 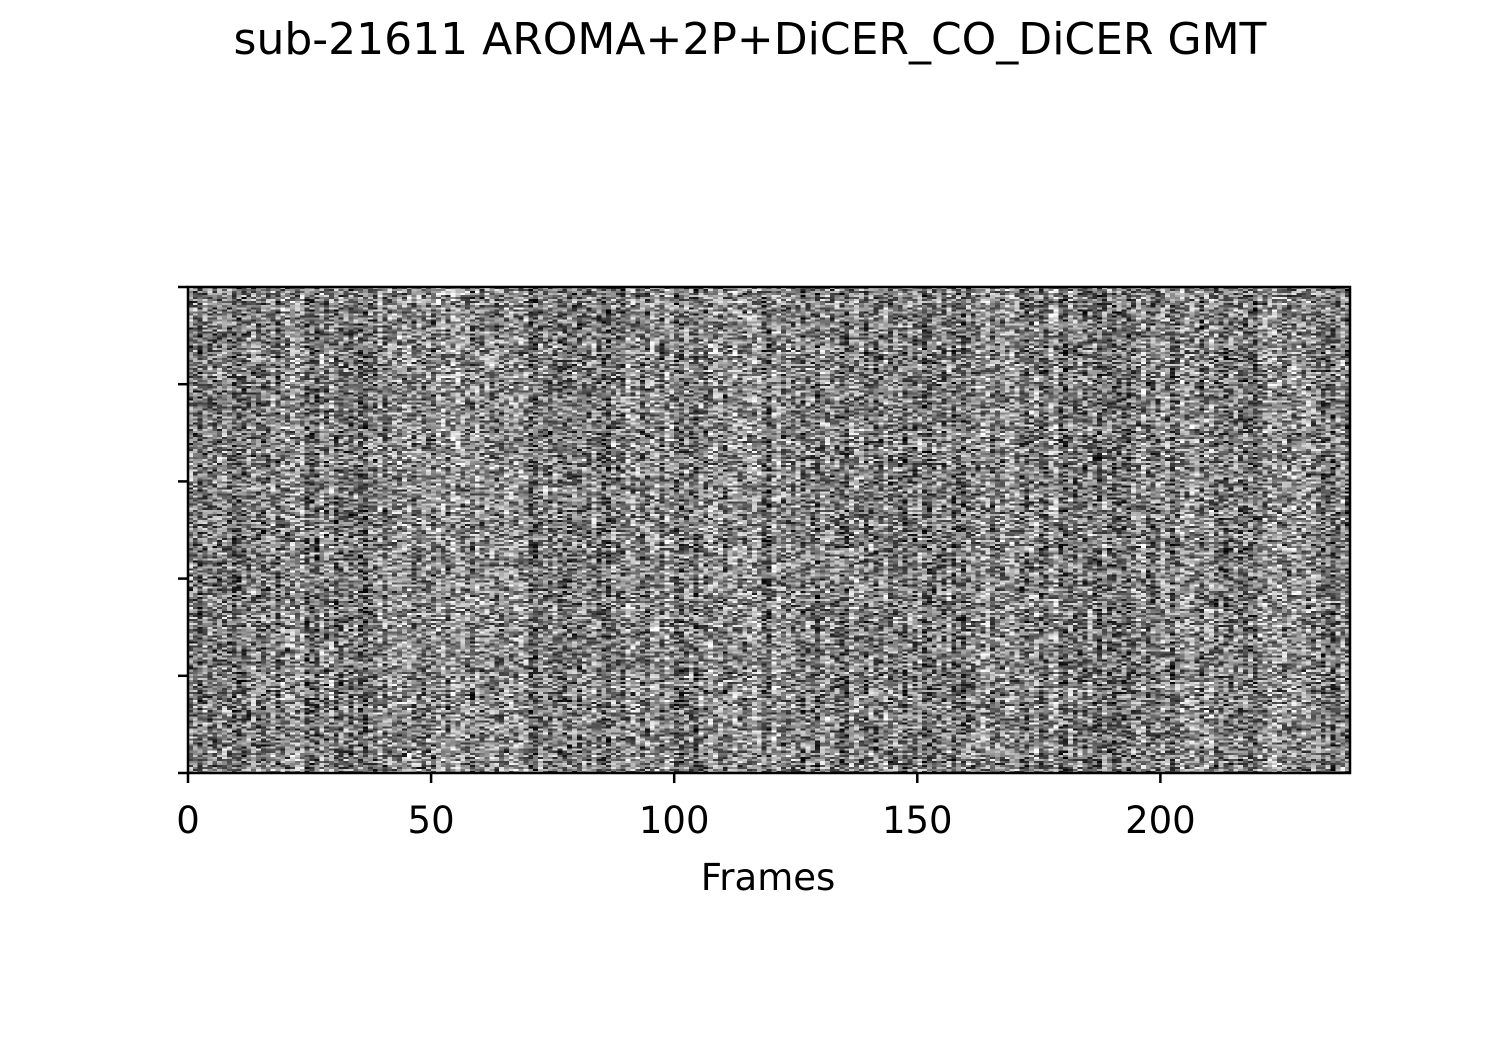 I want to click on x-ticks, so click(x=674, y=778).